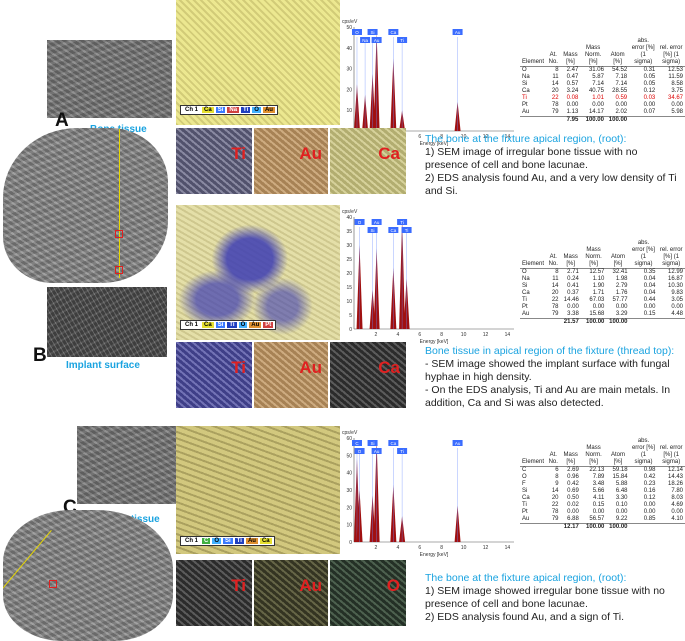 The height and width of the screenshot is (641, 685). Describe the element at coordinates (649, 279) in the screenshot. I see `table-cell: 0.04` at that location.